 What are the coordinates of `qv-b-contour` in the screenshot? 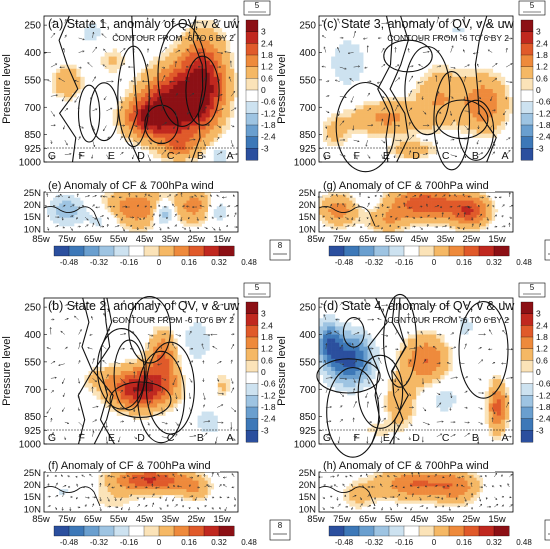 It's located at (107, 371).